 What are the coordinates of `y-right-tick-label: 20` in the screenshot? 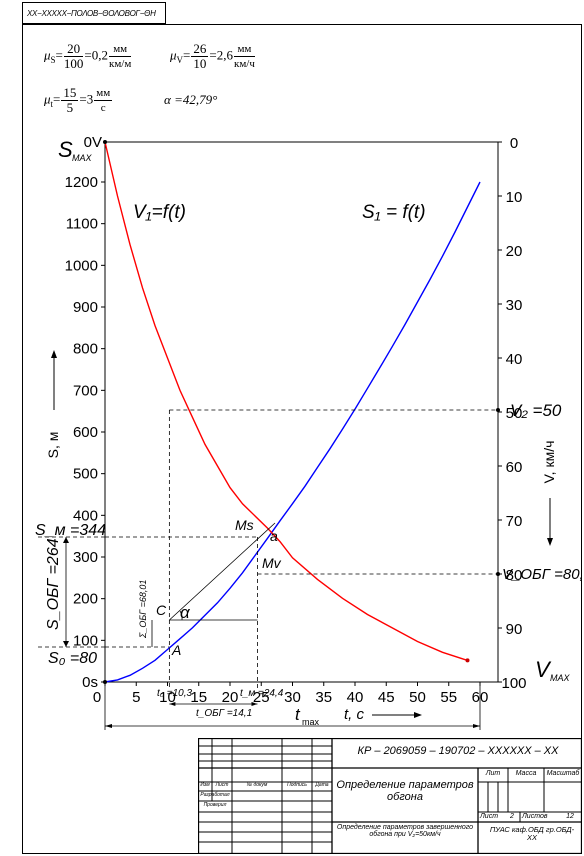 It's located at (514, 251).